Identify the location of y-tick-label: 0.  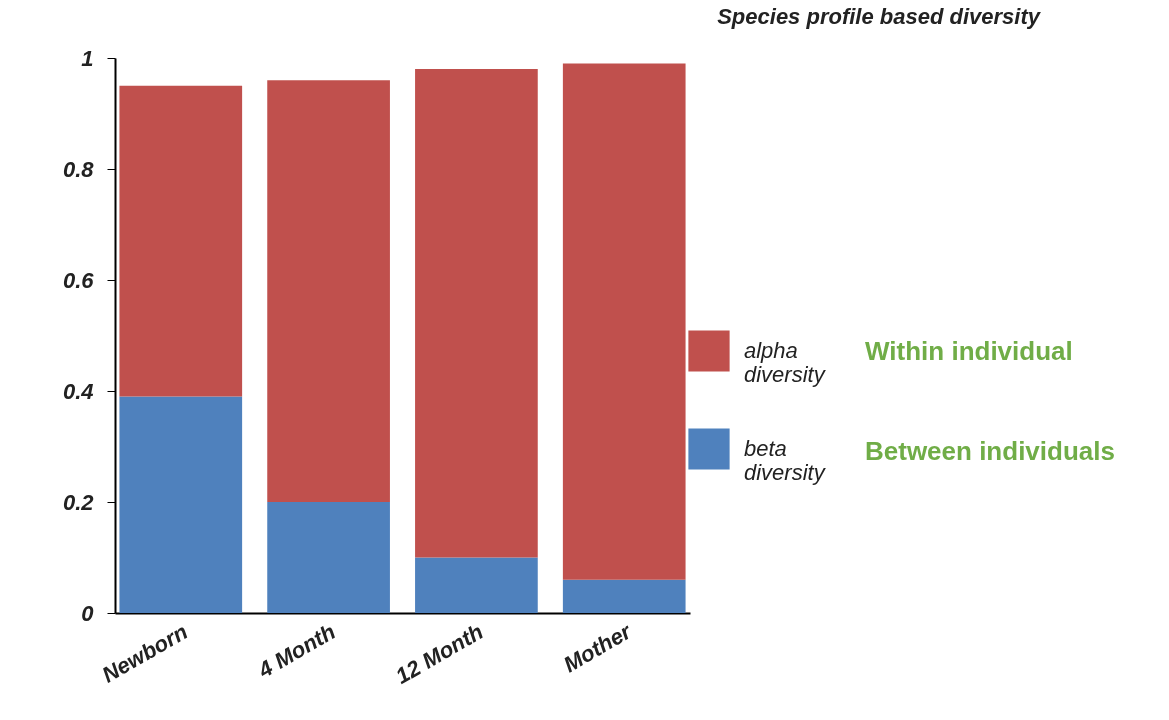
(88, 613).